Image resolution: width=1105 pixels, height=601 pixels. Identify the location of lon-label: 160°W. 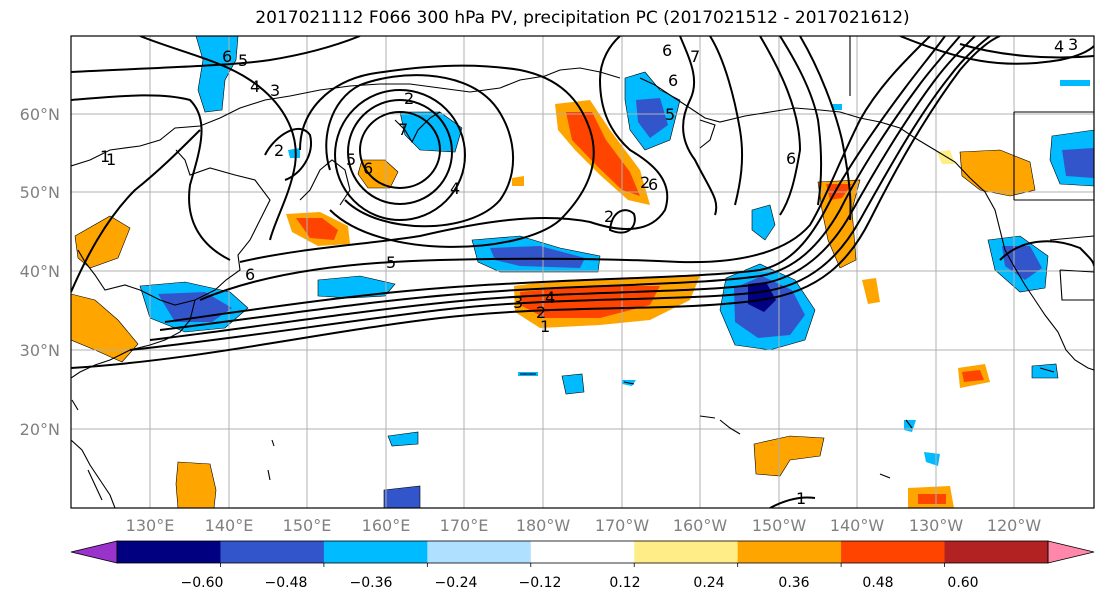
(700, 525).